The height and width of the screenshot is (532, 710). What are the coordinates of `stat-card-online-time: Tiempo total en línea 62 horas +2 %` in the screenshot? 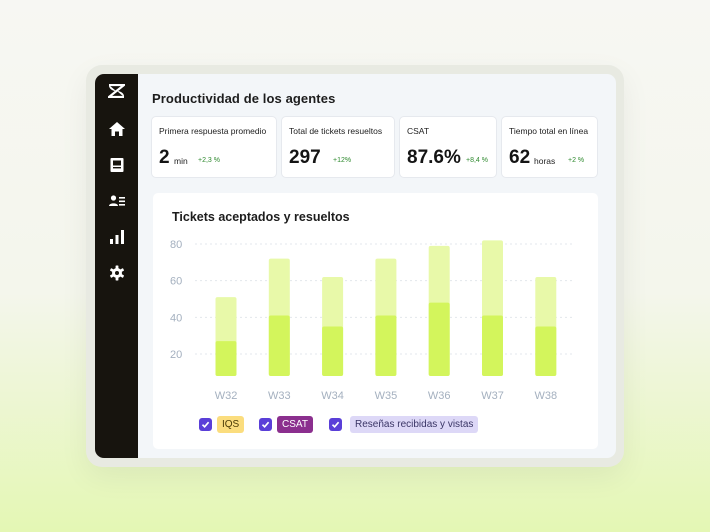 It's located at (549, 147).